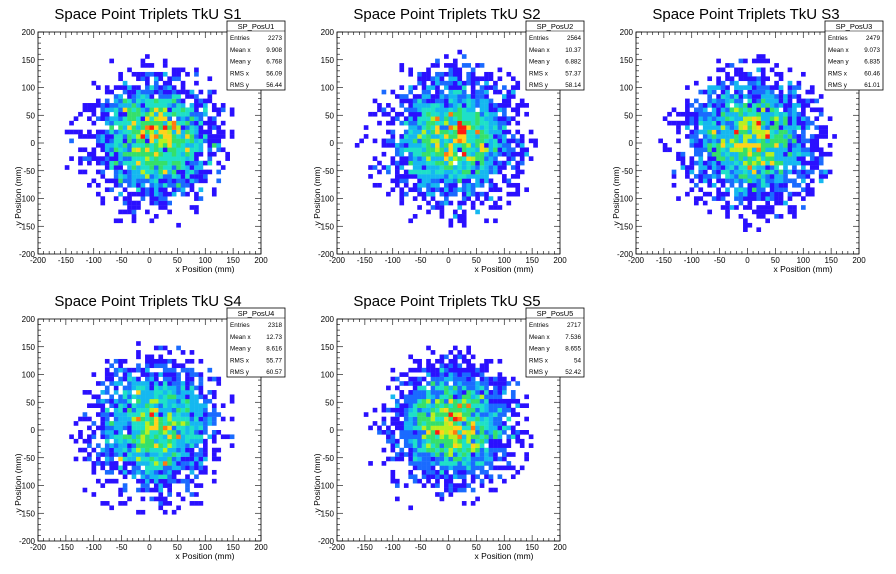 The image size is (896, 574). Describe the element at coordinates (540, 337) in the screenshot. I see `stats-label: Mean x` at that location.